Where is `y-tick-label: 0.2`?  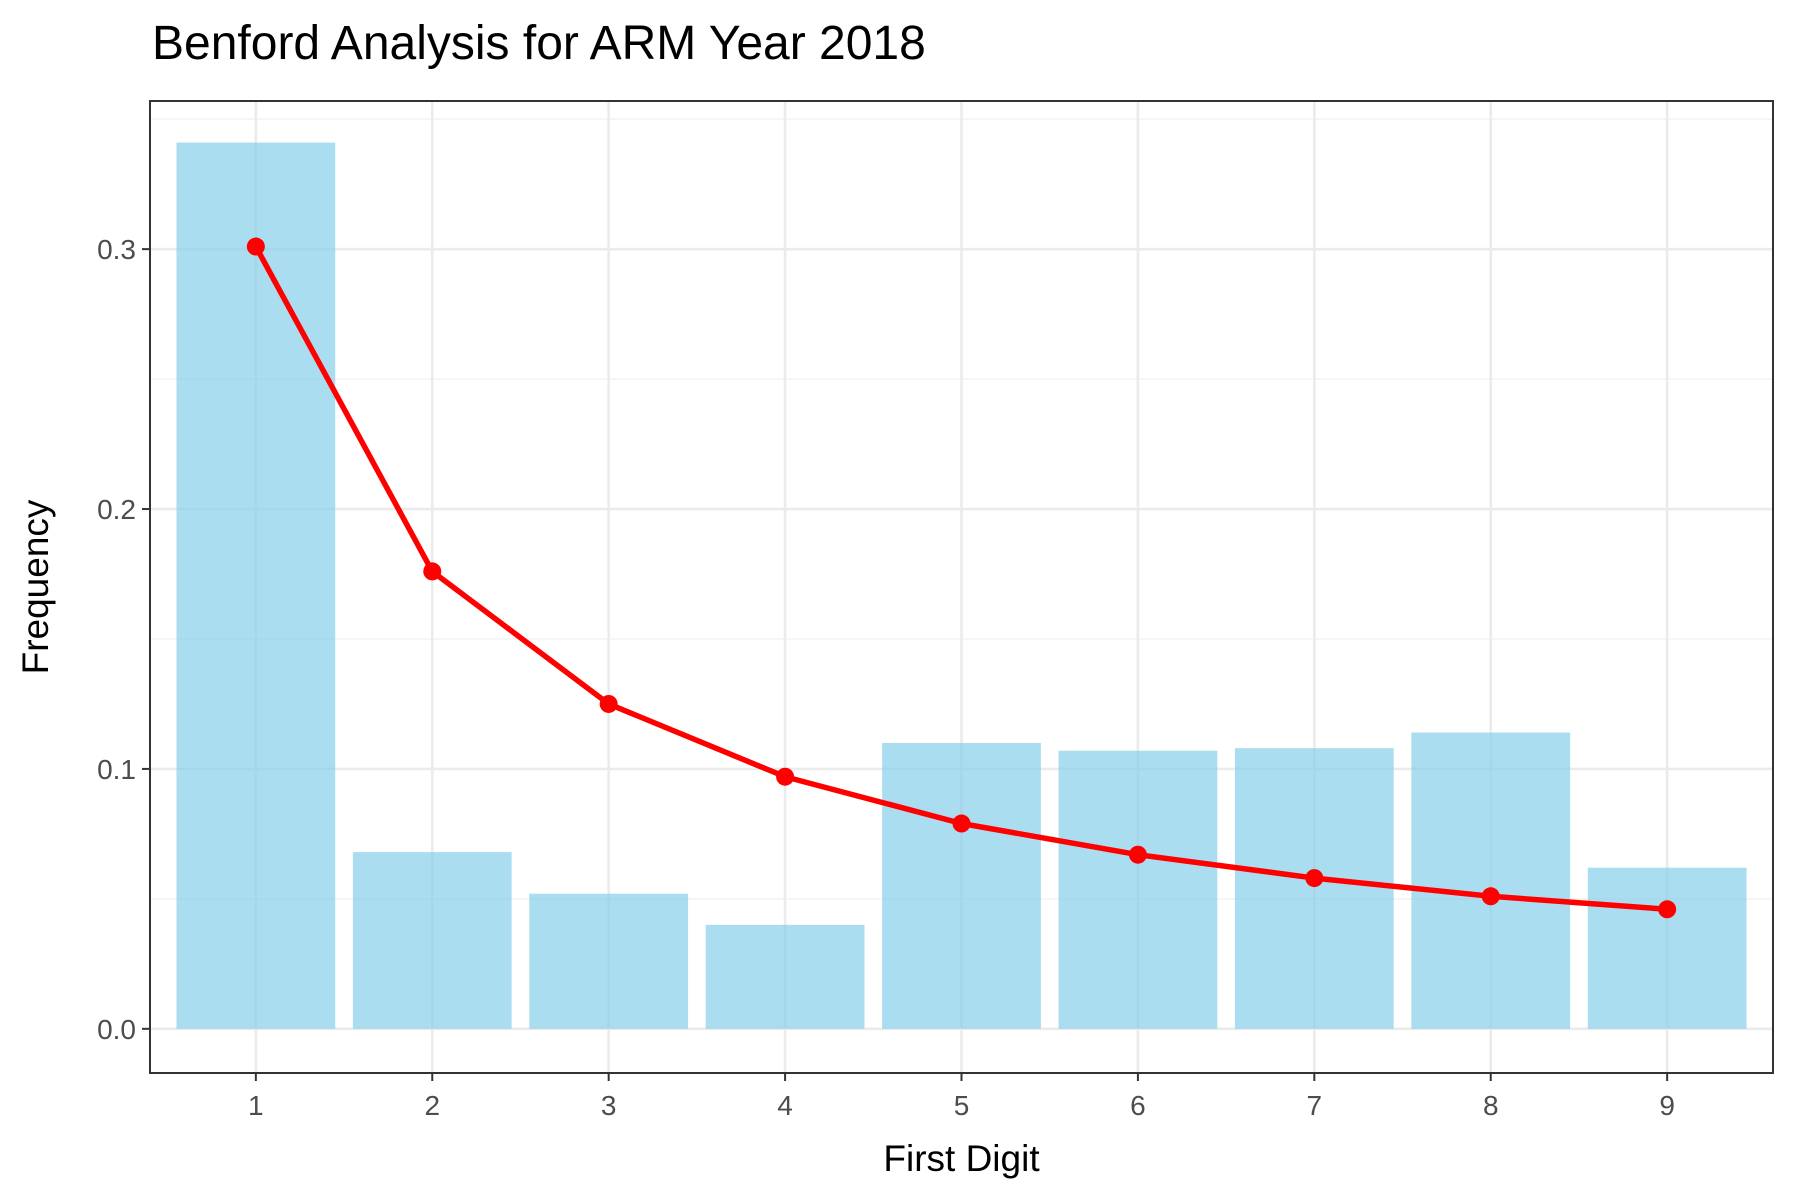 y-tick-label: 0.2 is located at coordinates (116, 509).